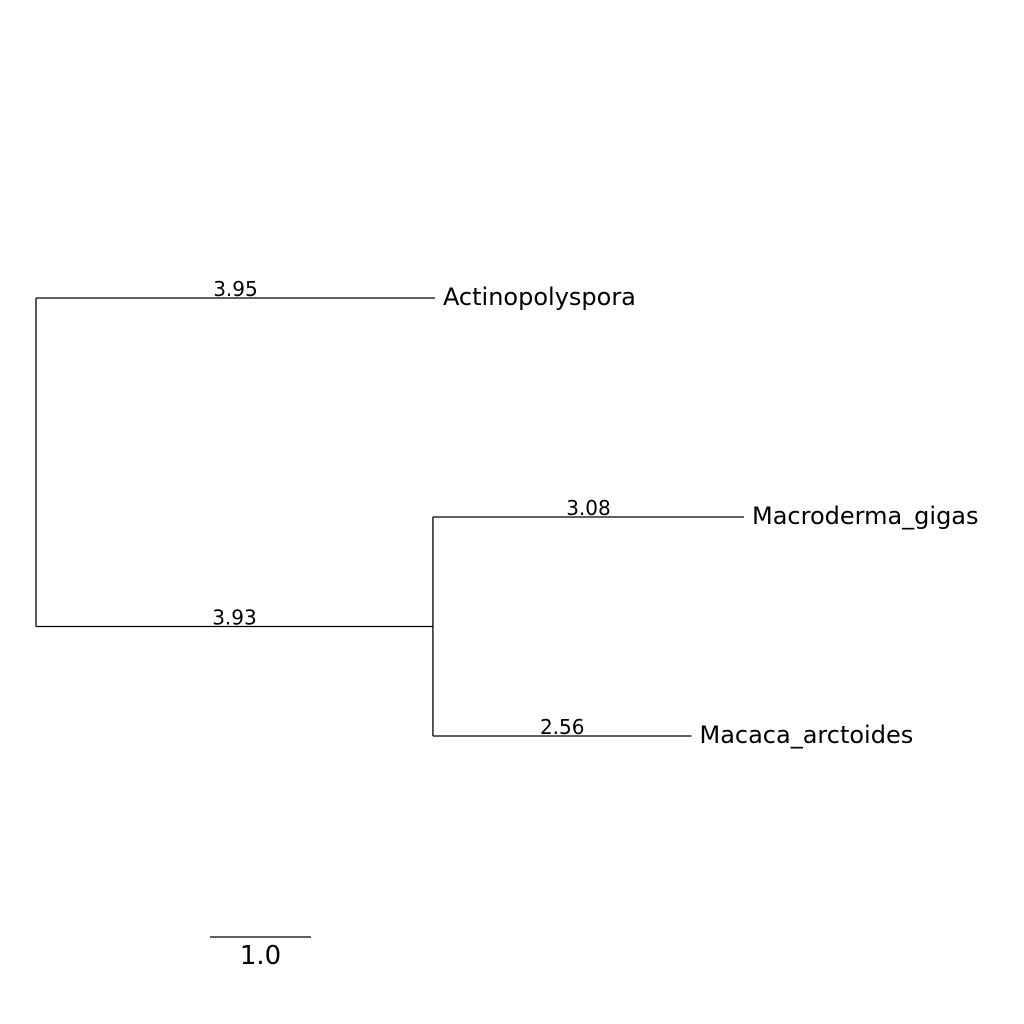 The image size is (1024, 1024). I want to click on branch-length-internal-clade: 3.93, so click(234, 618).